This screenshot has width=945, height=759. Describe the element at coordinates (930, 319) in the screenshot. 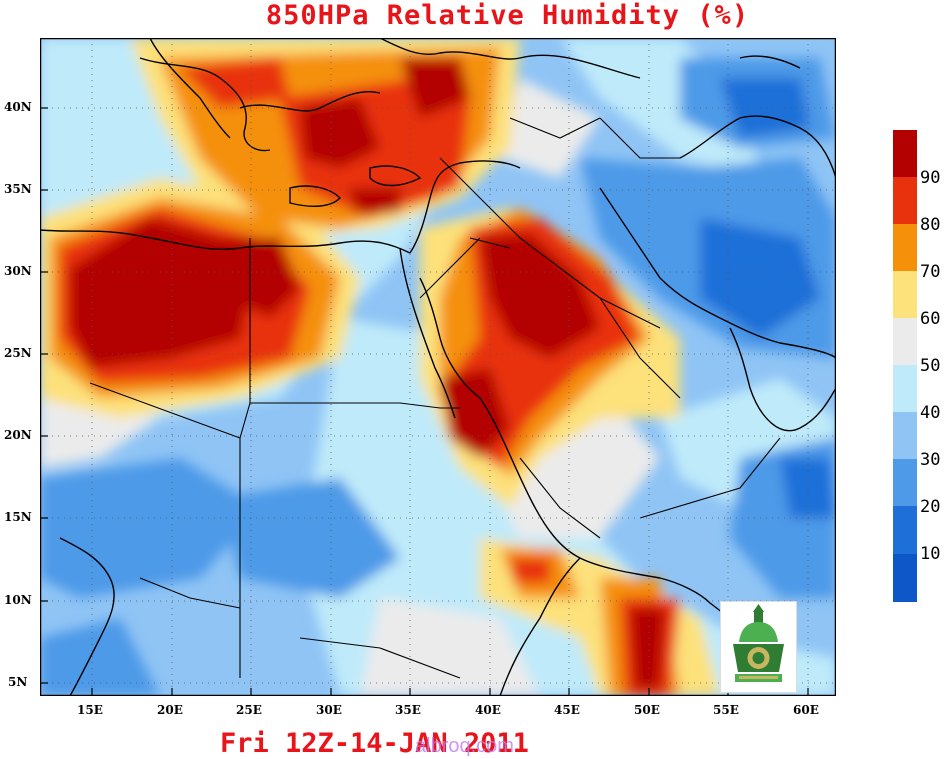

I see `legend-label: 60` at that location.